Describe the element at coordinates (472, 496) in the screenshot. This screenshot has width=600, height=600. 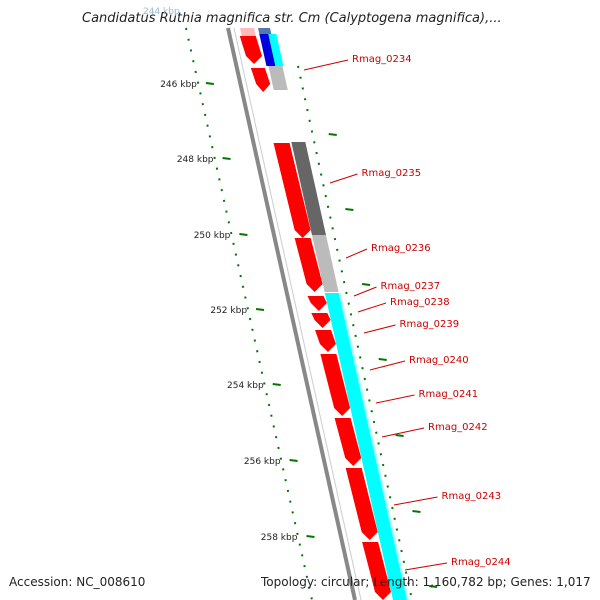
I see `gene-label-9: Rmag_0243` at that location.